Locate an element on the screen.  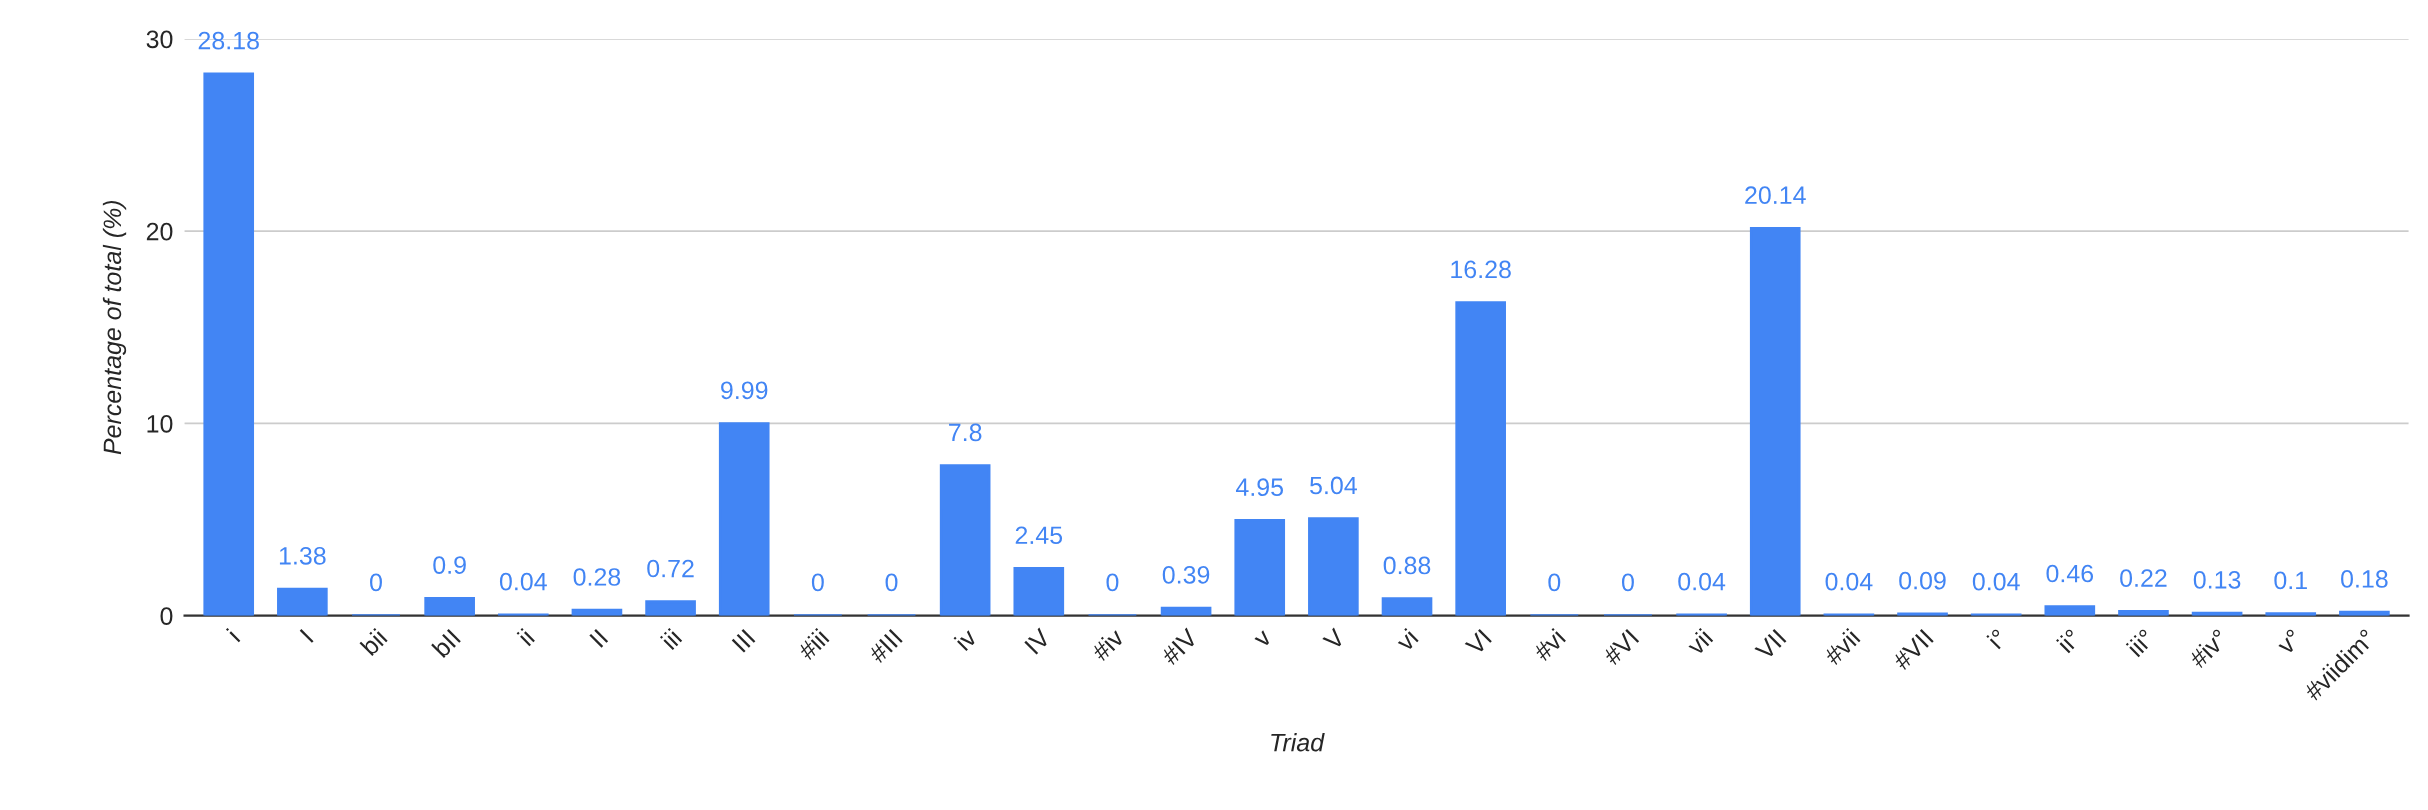
data-label: 4.95 is located at coordinates (1259, 487).